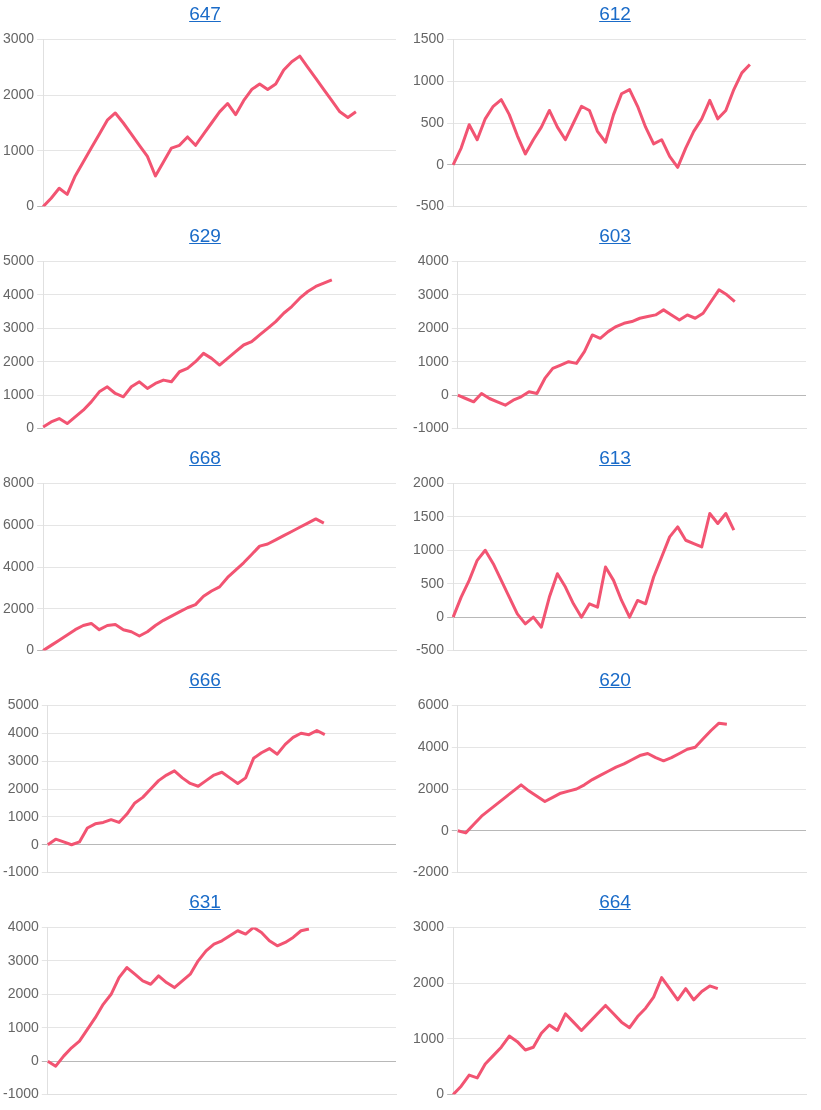 The height and width of the screenshot is (1110, 821). I want to click on chart-title: 613, so click(615, 458).